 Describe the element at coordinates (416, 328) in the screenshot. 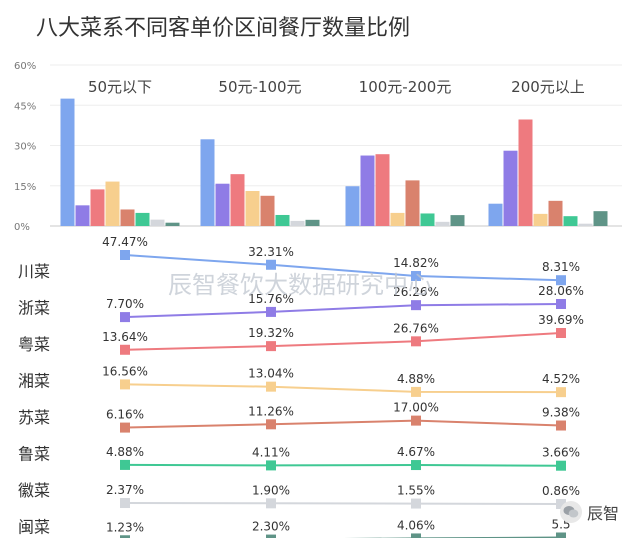

I see `data-label: 26.76%` at that location.